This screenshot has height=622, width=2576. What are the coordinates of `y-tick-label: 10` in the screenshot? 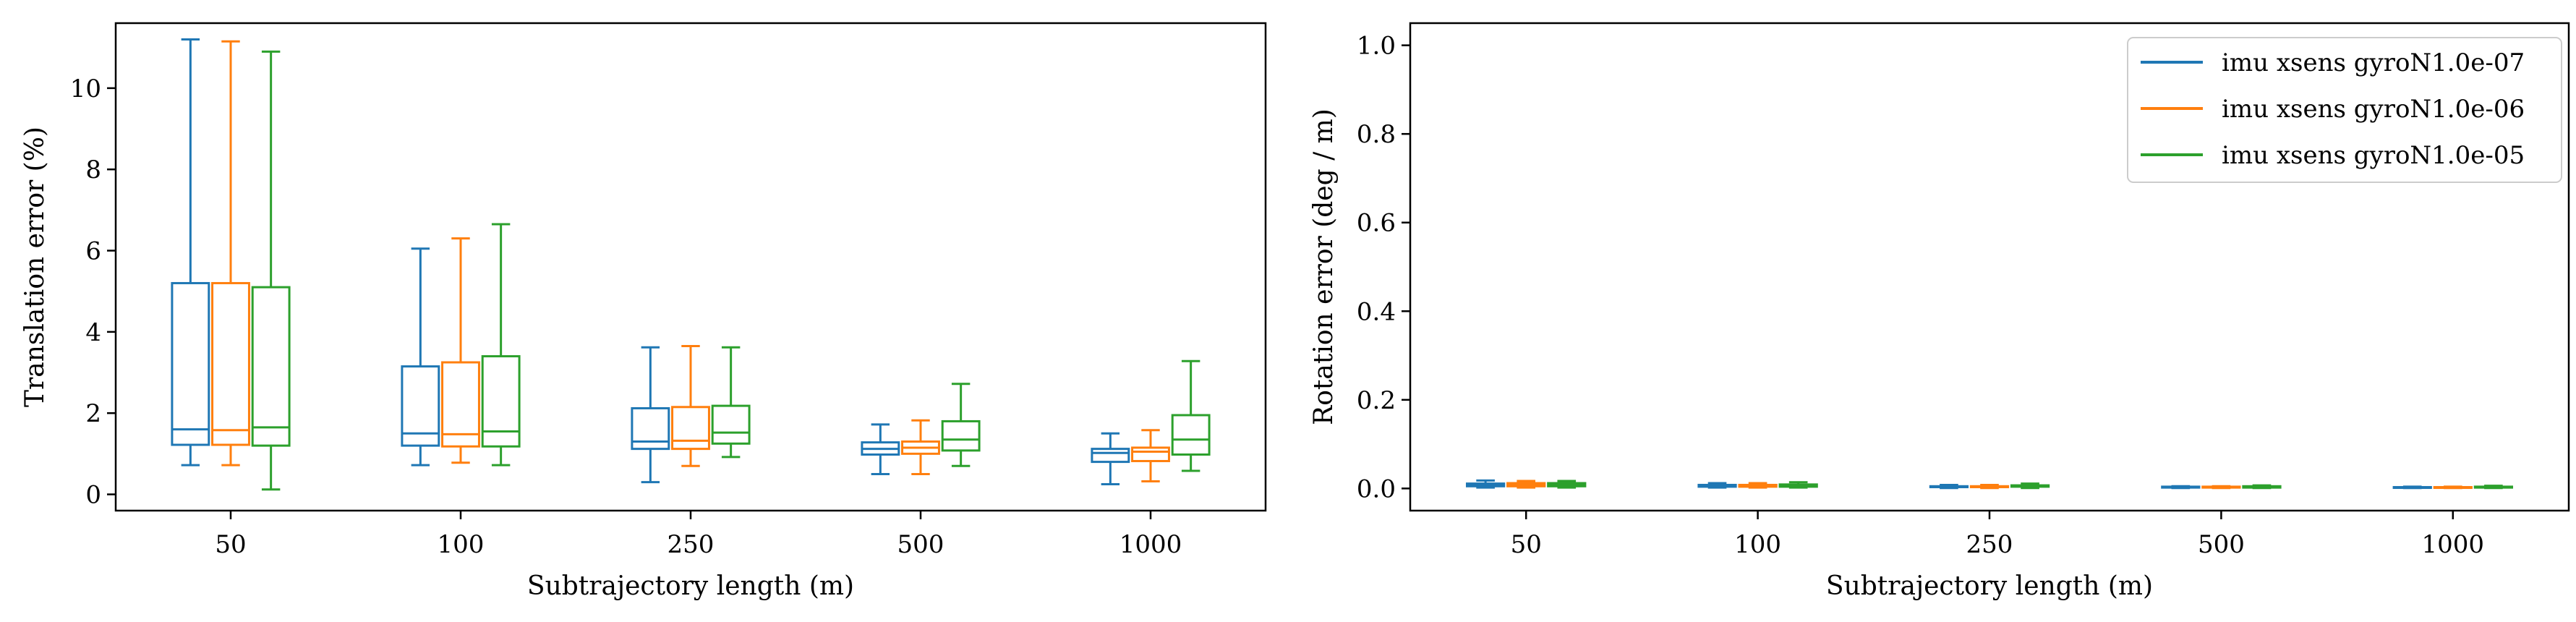 It's located at (86, 88).